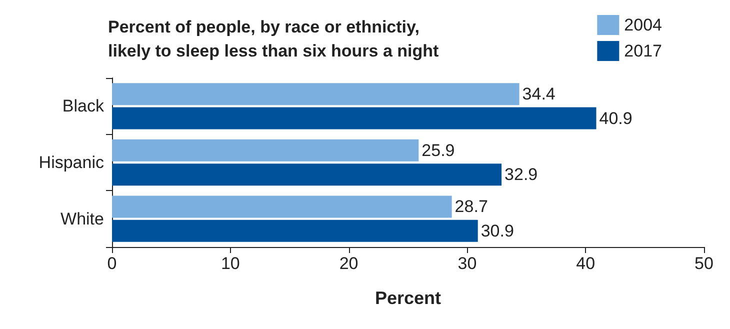 The width and height of the screenshot is (730, 329). What do you see at coordinates (467, 263) in the screenshot?
I see `x-tick-label: 30` at bounding box center [467, 263].